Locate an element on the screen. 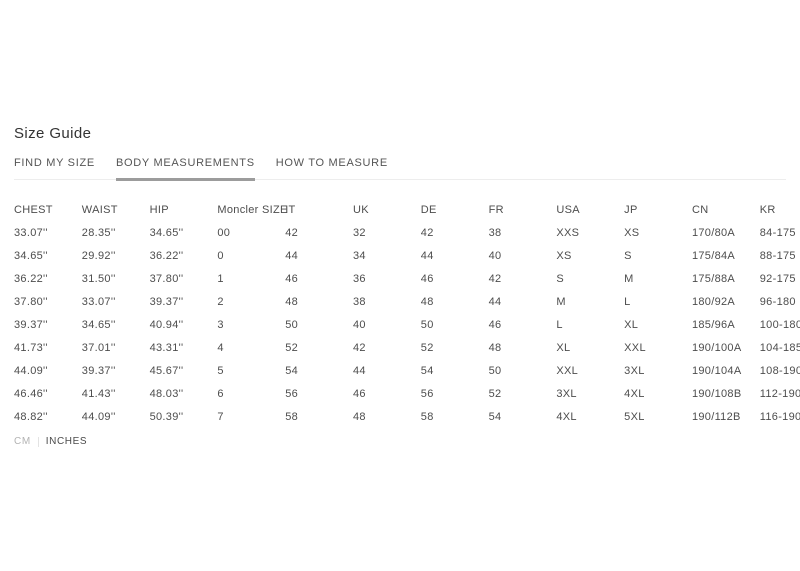 Image resolution: width=800 pixels, height=571 pixels. column-header-jp: JP is located at coordinates (631, 209).